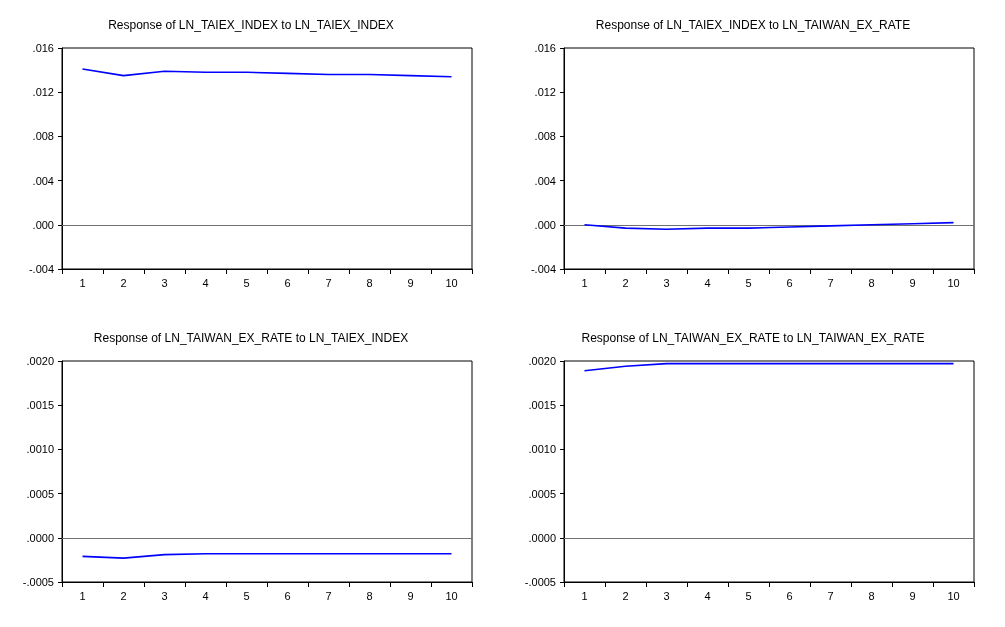 Image resolution: width=1005 pixels, height=627 pixels. Describe the element at coordinates (251, 338) in the screenshot. I see `chart-title: Response of LN_TAIWAN_EX_RATE to LN_TAIEX_INDEX` at that location.